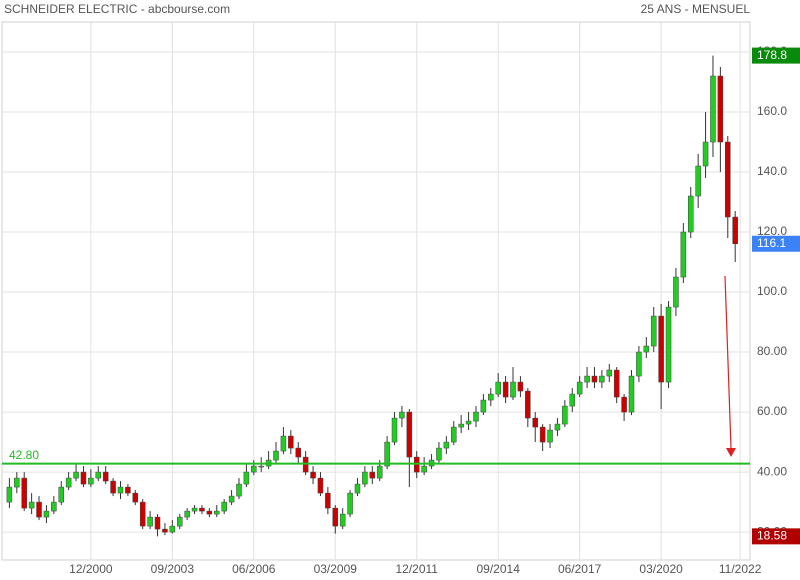 The height and width of the screenshot is (580, 800). I want to click on y-tick-label: 140.0, so click(772, 171).